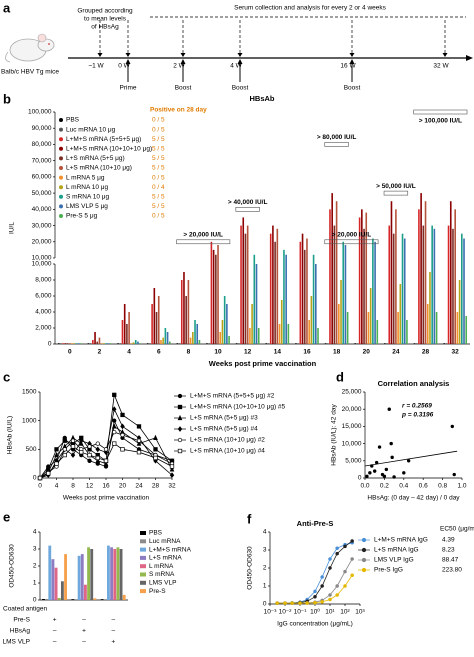 The image size is (474, 657). Describe the element at coordinates (129, 352) in the screenshot. I see `x-tick-label: 4` at that location.